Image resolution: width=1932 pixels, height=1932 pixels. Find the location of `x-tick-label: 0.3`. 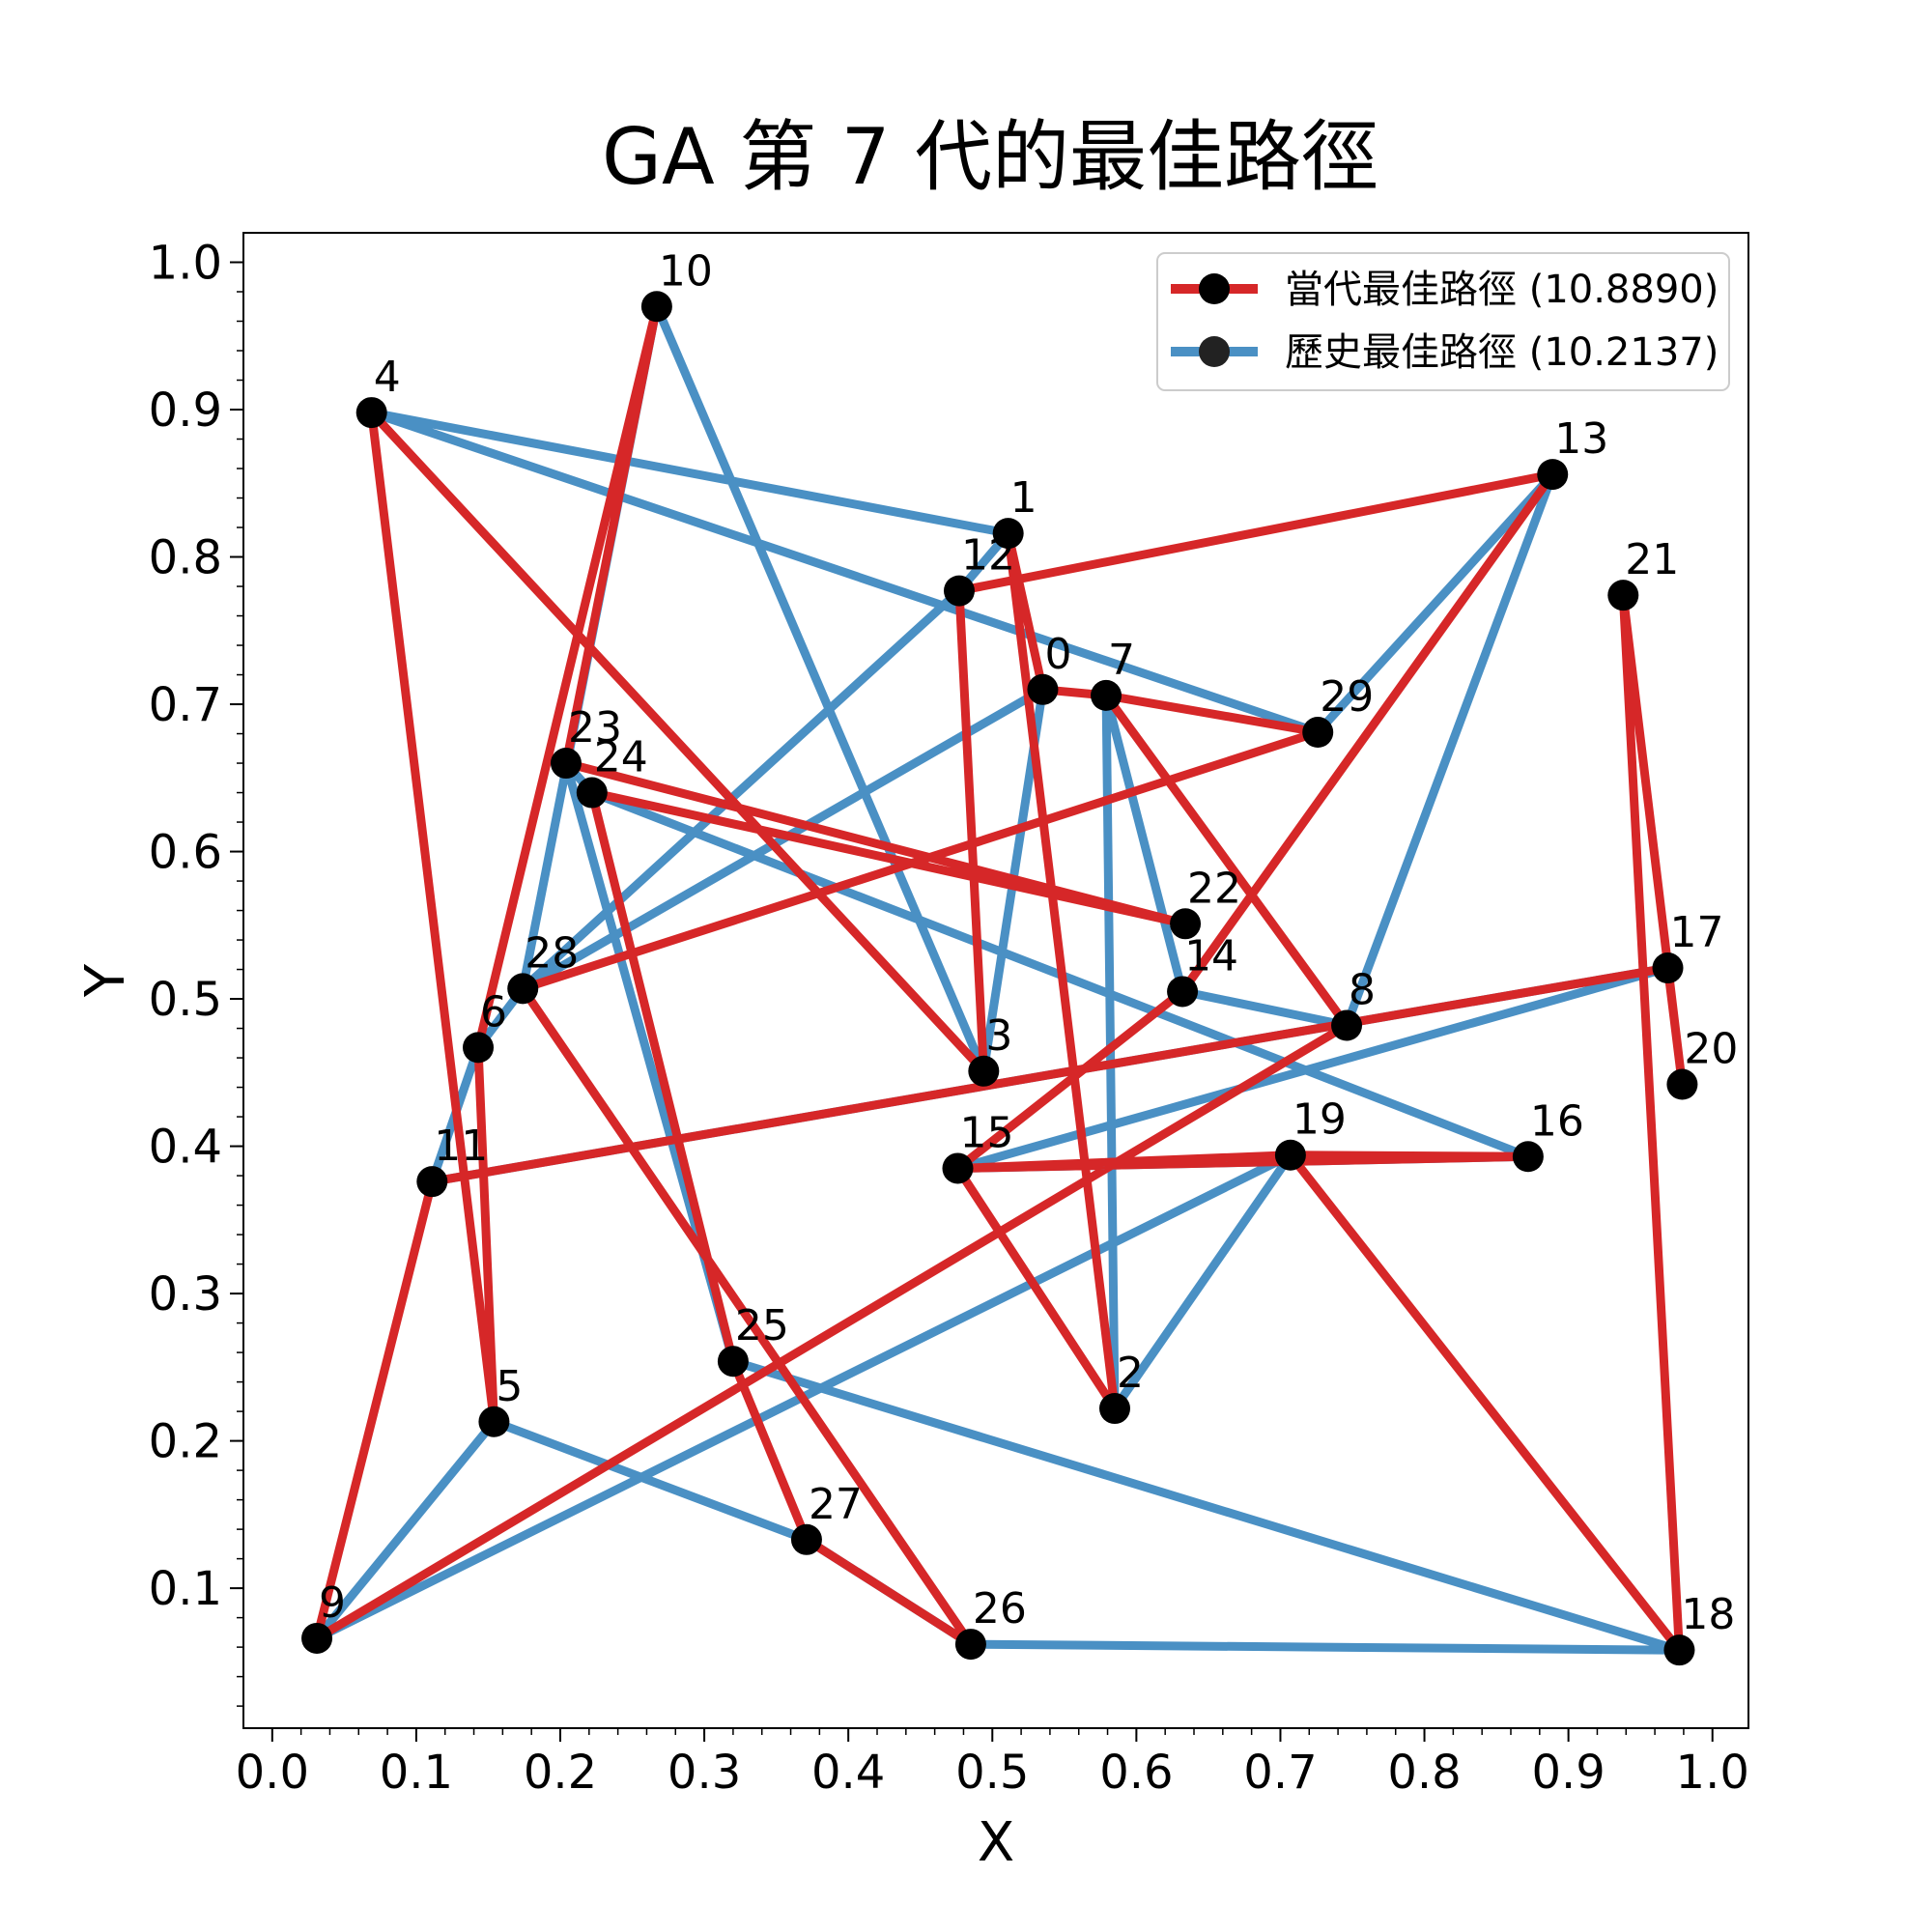

x-tick-label: 0.3 is located at coordinates (704, 1773).